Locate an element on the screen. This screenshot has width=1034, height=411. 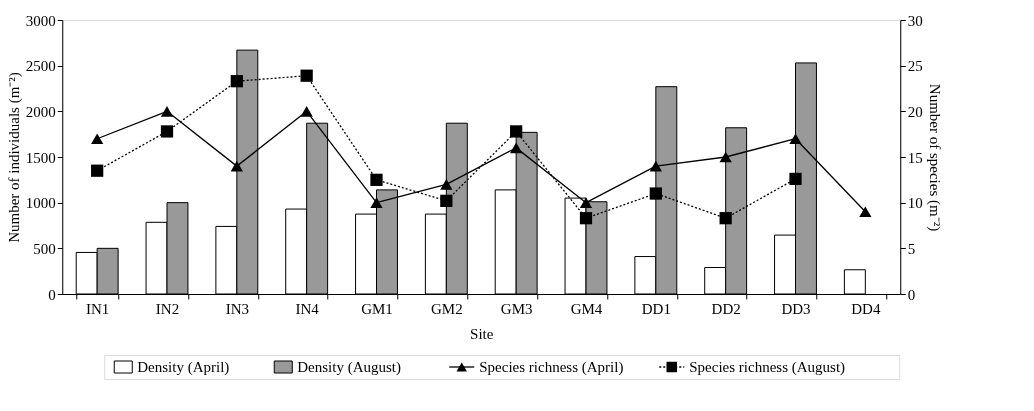
y-tick-label: 1500 is located at coordinates (40, 157).